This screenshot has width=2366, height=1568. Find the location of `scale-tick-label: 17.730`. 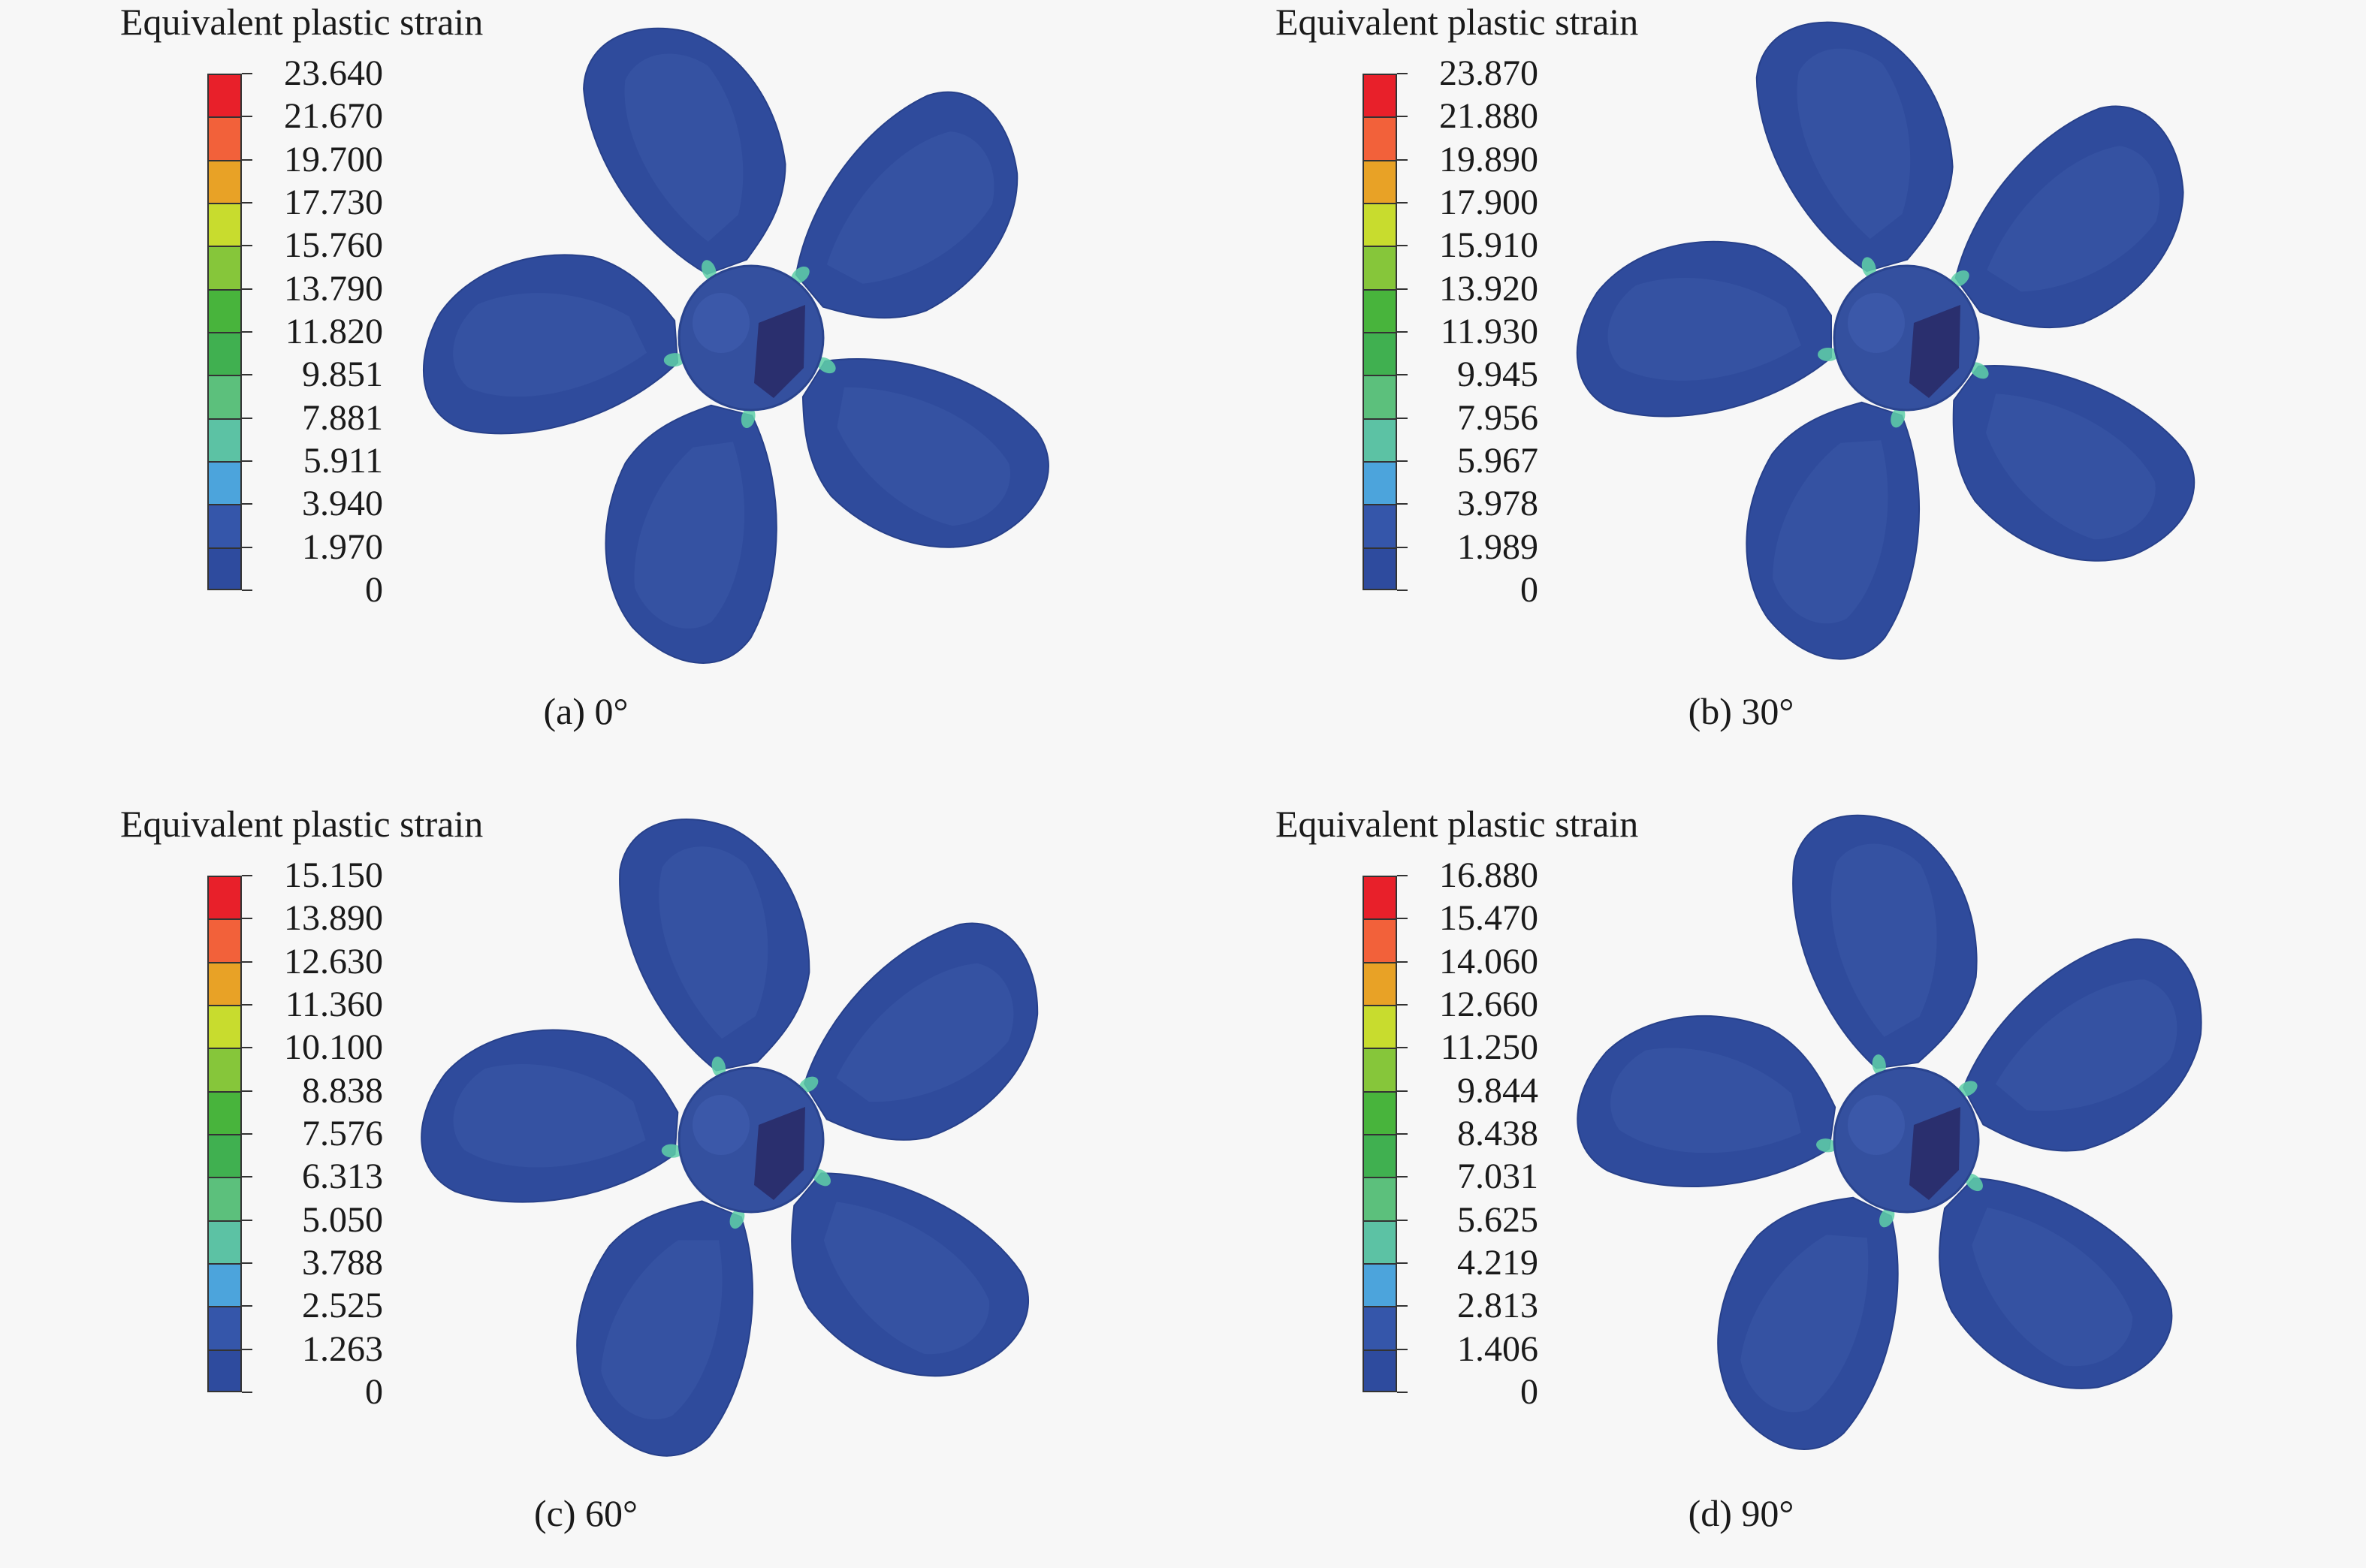

scale-tick-label: 17.730 is located at coordinates (333, 202).